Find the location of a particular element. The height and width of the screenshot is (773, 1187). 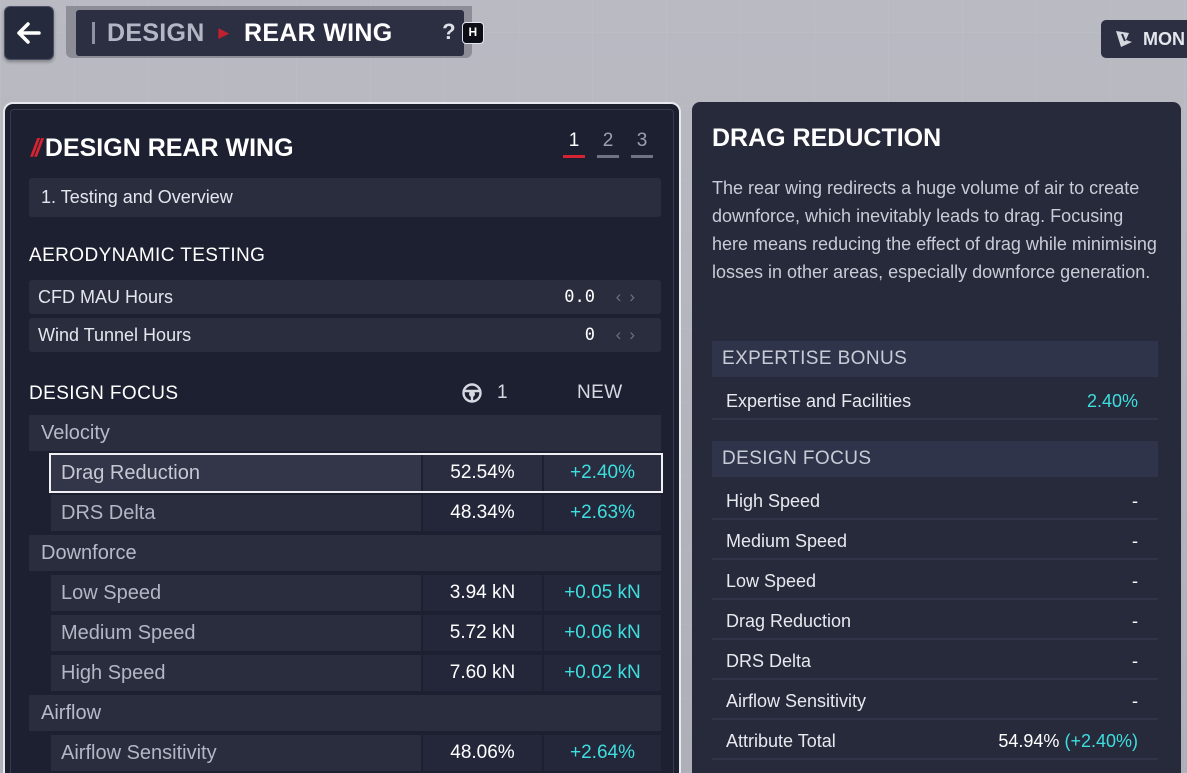

step-tab-3: 3 is located at coordinates (642, 144).